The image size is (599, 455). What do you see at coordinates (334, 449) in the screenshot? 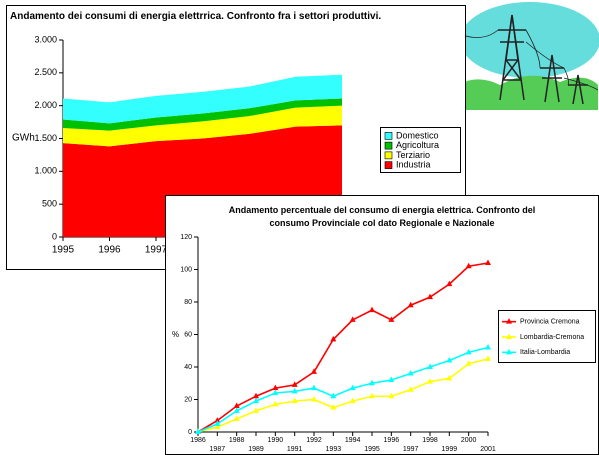
I see `x-tick-label: 1993` at bounding box center [334, 449].